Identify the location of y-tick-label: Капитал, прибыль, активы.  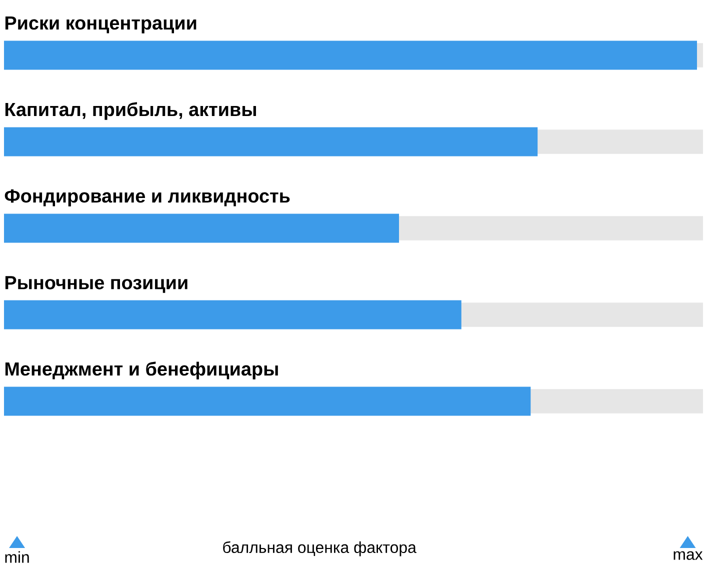
(130, 111).